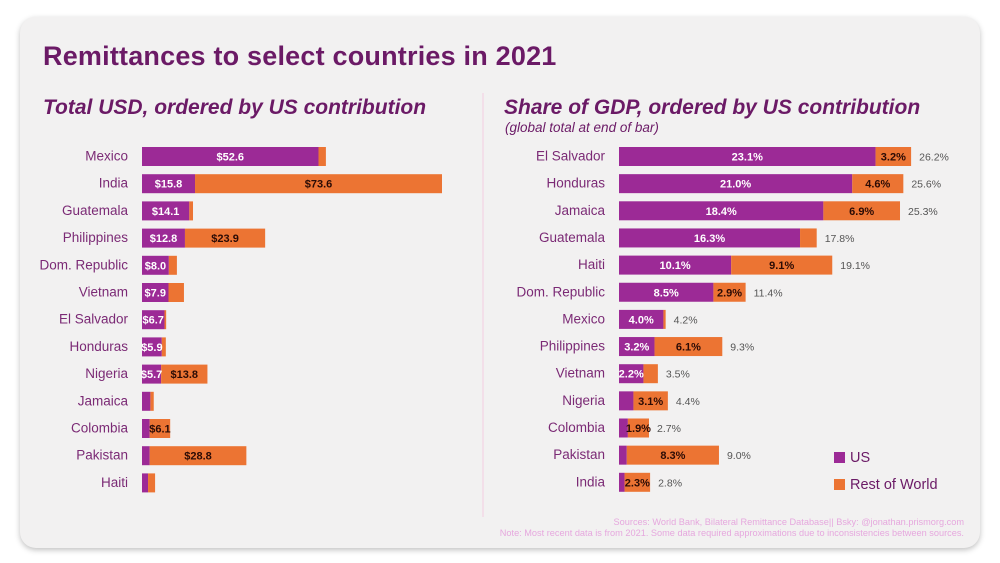 The width and height of the screenshot is (1000, 563). I want to click on bar-rest-of-world-mexico, so click(664, 319).